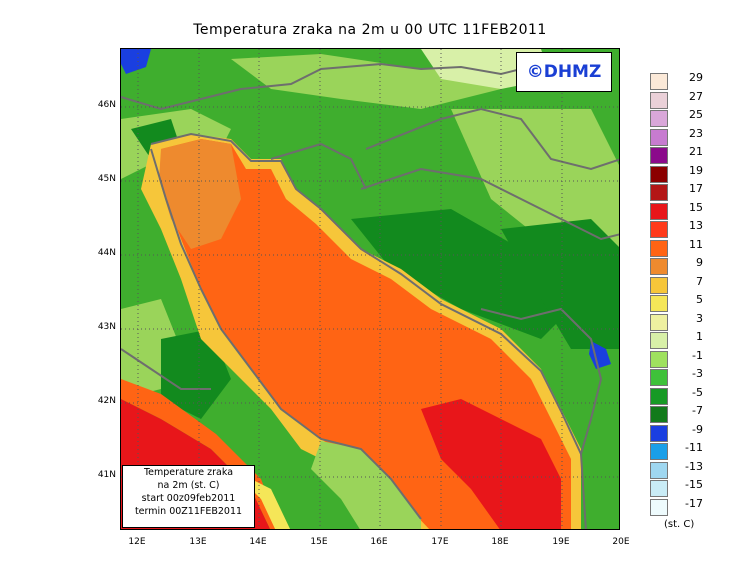 The image size is (740, 582). Describe the element at coordinates (699, 318) in the screenshot. I see `legend-label: 3` at that location.